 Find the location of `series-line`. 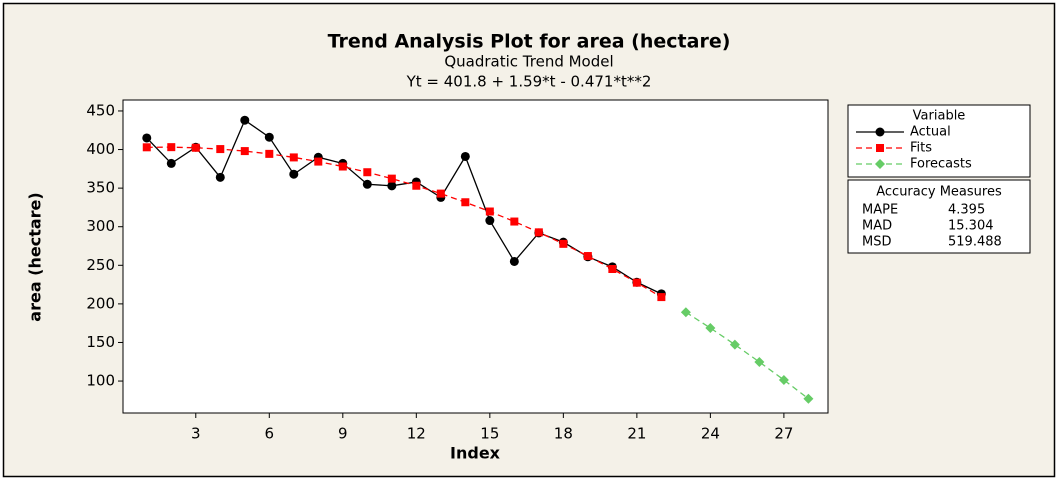

series-line is located at coordinates (747, 355).